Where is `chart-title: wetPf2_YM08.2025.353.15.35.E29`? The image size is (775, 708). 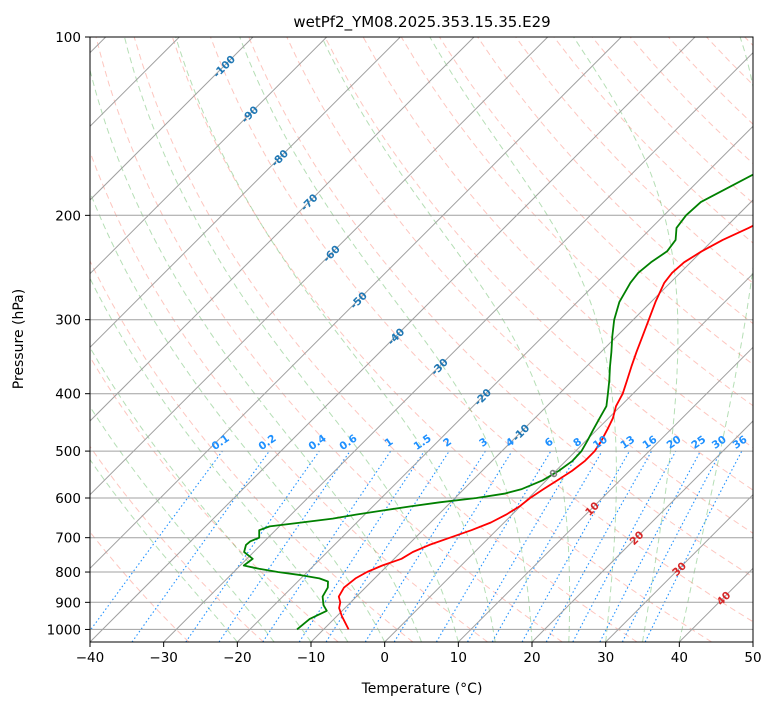 chart-title: wetPf2_YM08.2025.353.15.35.E29 is located at coordinates (421, 22).